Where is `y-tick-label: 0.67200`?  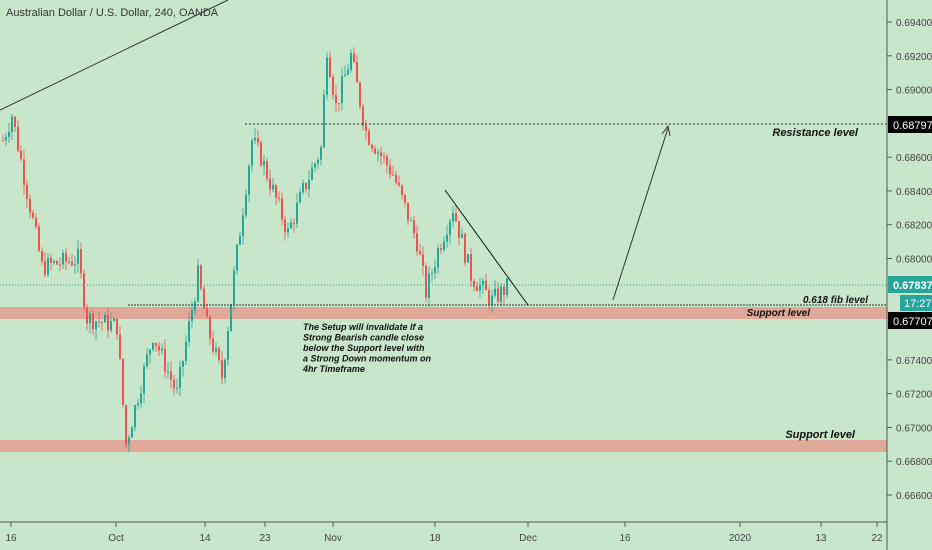
y-tick-label: 0.67200 is located at coordinates (914, 395).